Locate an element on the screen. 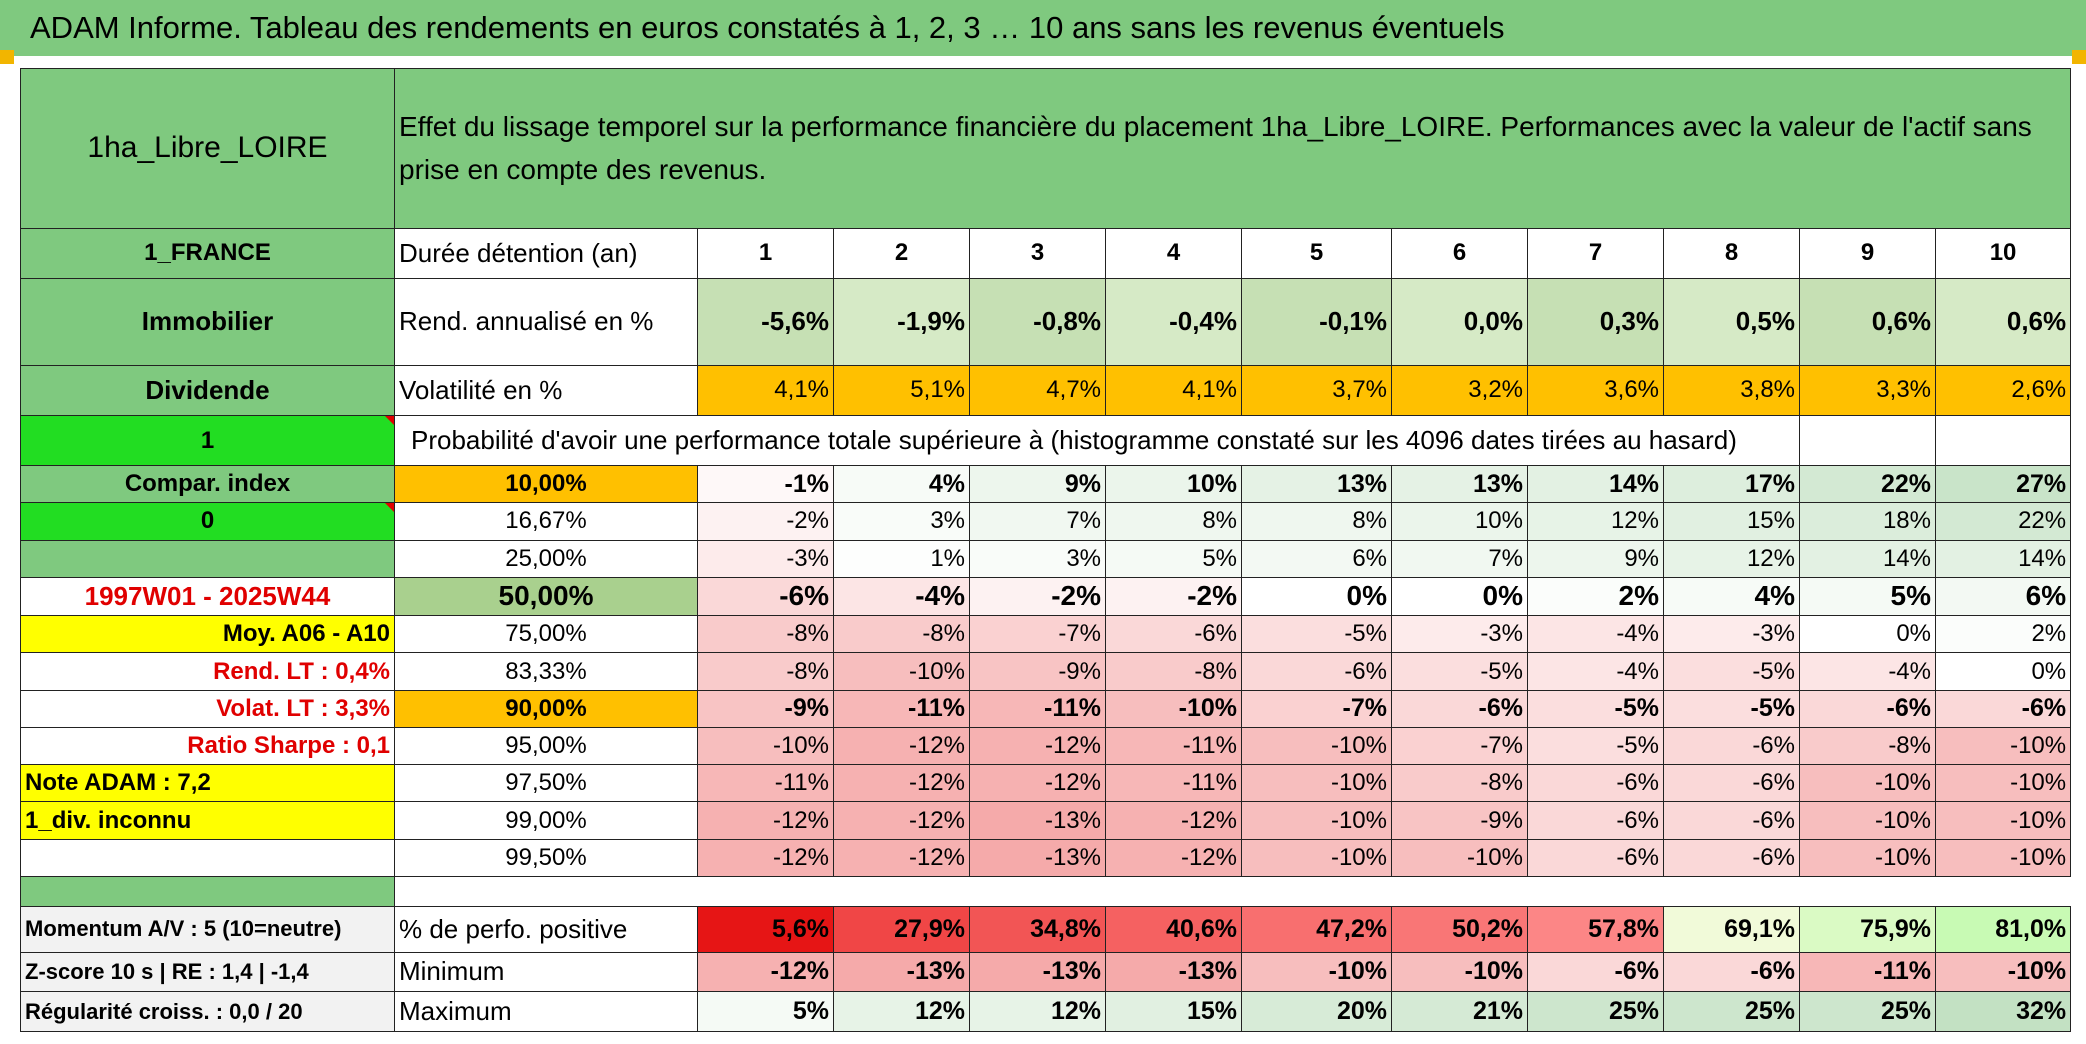  percentile-value: 27% is located at coordinates (2003, 484).